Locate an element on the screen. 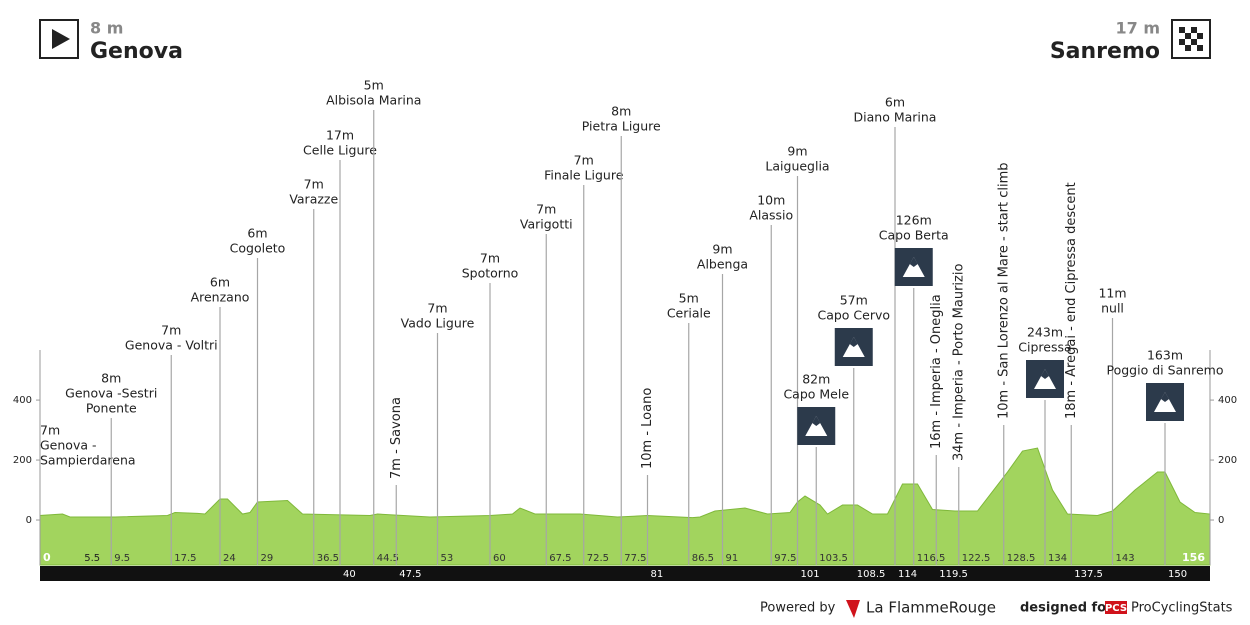 Image resolution: width=1250 pixels, height=625 pixels. km-label: 47.5 is located at coordinates (410, 574).